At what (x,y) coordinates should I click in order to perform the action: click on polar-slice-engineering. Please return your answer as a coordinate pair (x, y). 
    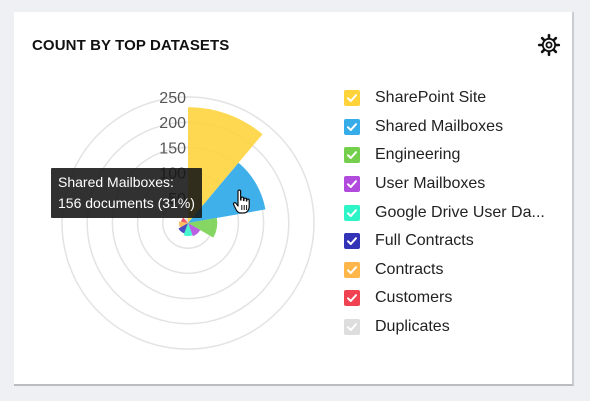
    Looking at the image, I should click on (203, 227).